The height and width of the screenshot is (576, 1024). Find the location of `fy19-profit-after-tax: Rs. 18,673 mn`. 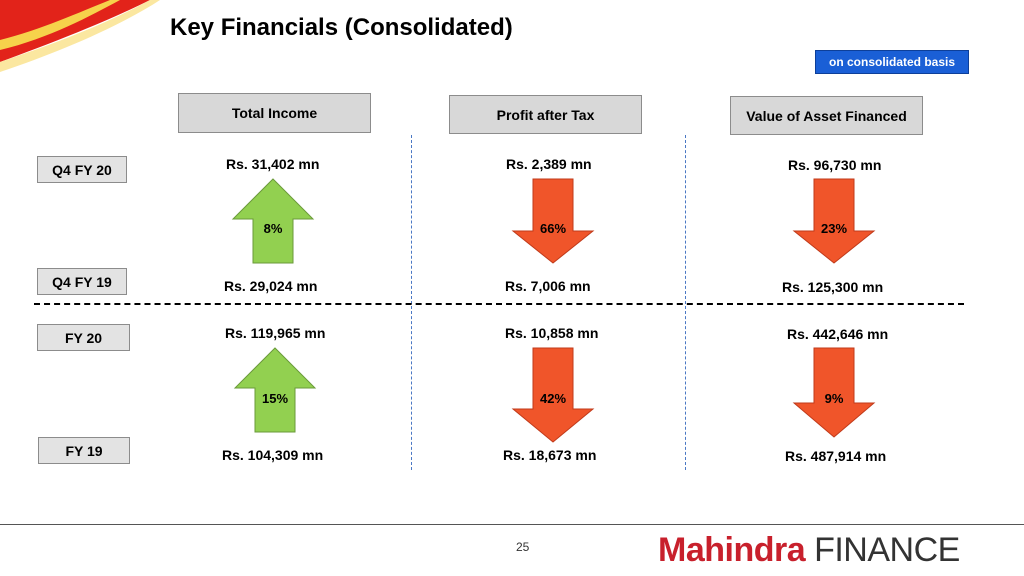

fy19-profit-after-tax: Rs. 18,673 mn is located at coordinates (550, 455).